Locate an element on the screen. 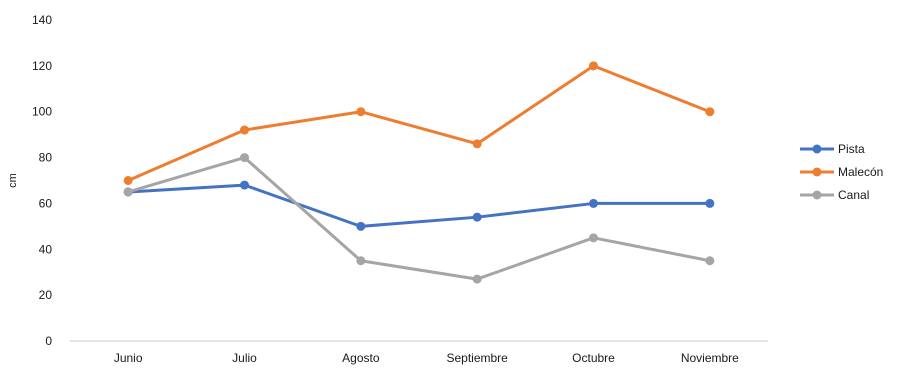 The width and height of the screenshot is (906, 372). x-tick-label: Septiembre is located at coordinates (477, 358).